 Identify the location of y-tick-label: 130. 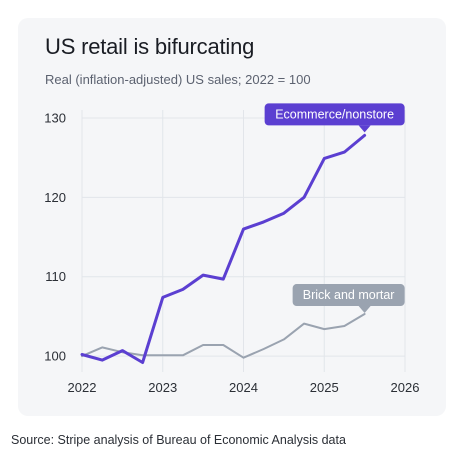
(55, 117).